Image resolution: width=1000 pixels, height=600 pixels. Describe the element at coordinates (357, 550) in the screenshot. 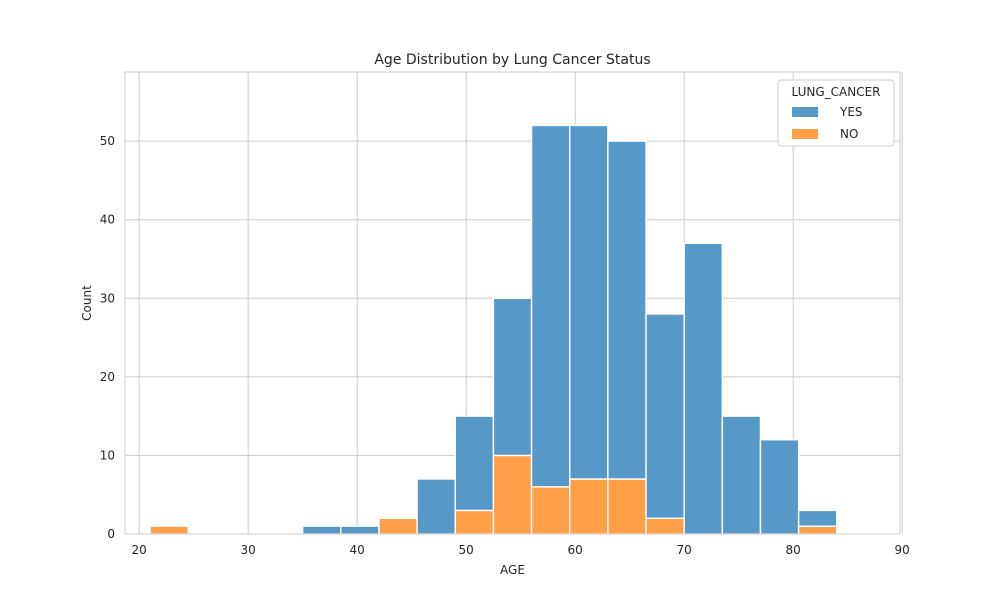

I see `x-tick-label: 40` at that location.